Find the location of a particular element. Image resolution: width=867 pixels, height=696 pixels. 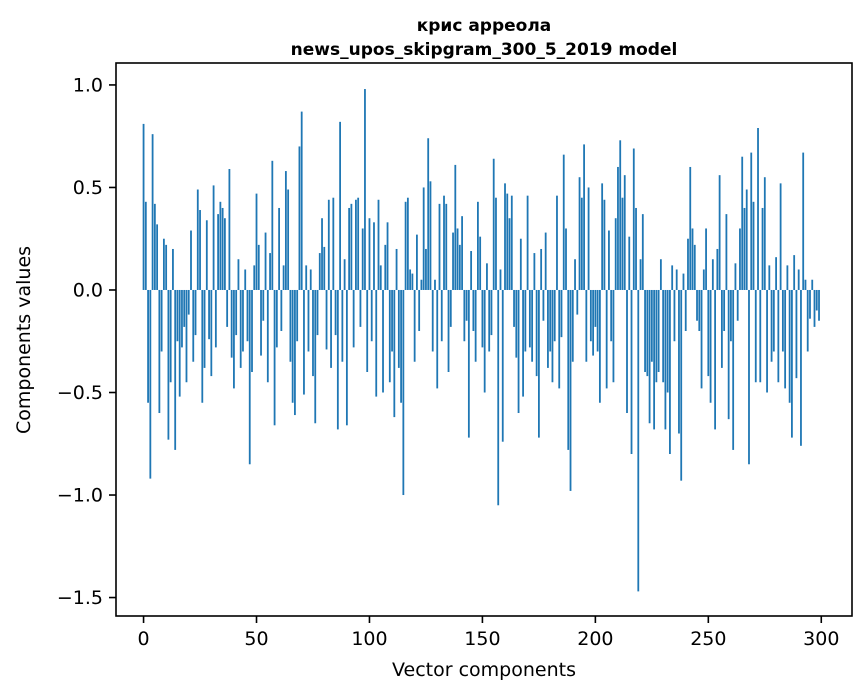

y-axis-label: Components values is located at coordinates (24, 340).